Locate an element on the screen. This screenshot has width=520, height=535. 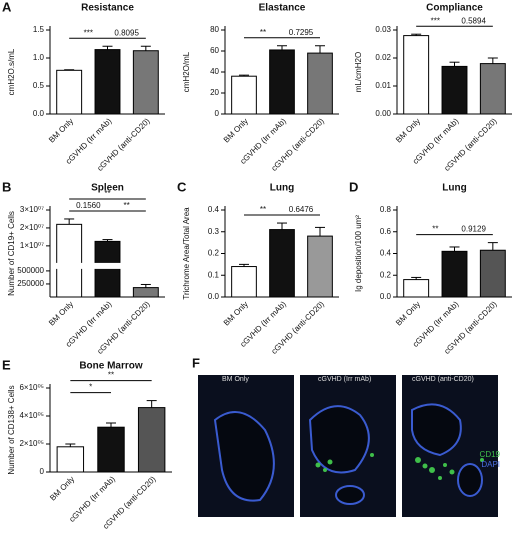
significance-label: * is located at coordinates (90, 387).